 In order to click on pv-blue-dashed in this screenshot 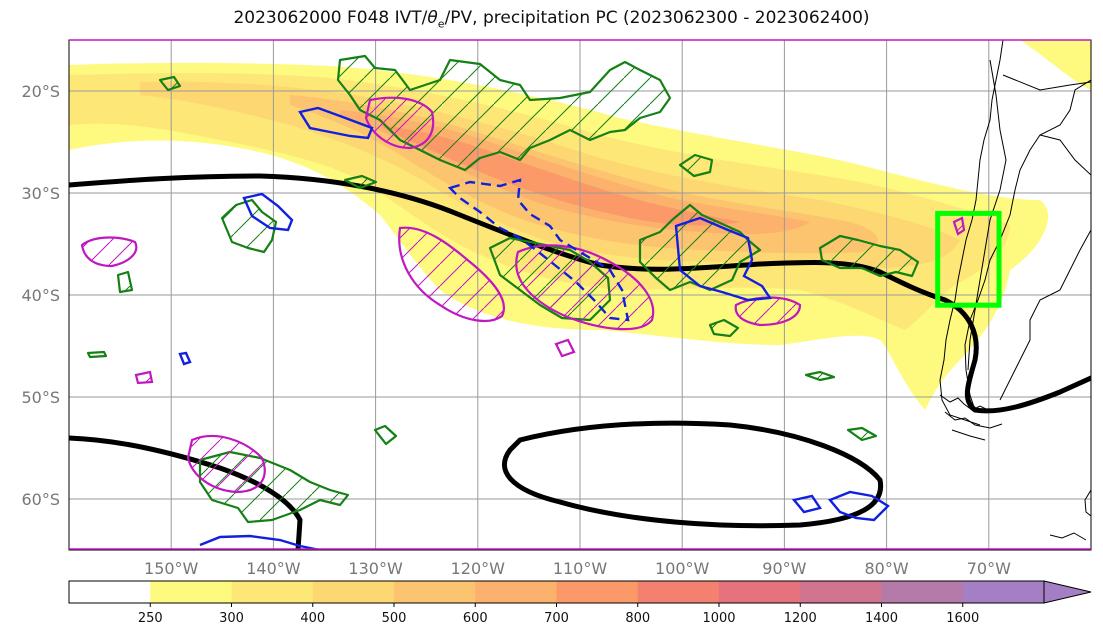, I will do `click(538, 250)`.